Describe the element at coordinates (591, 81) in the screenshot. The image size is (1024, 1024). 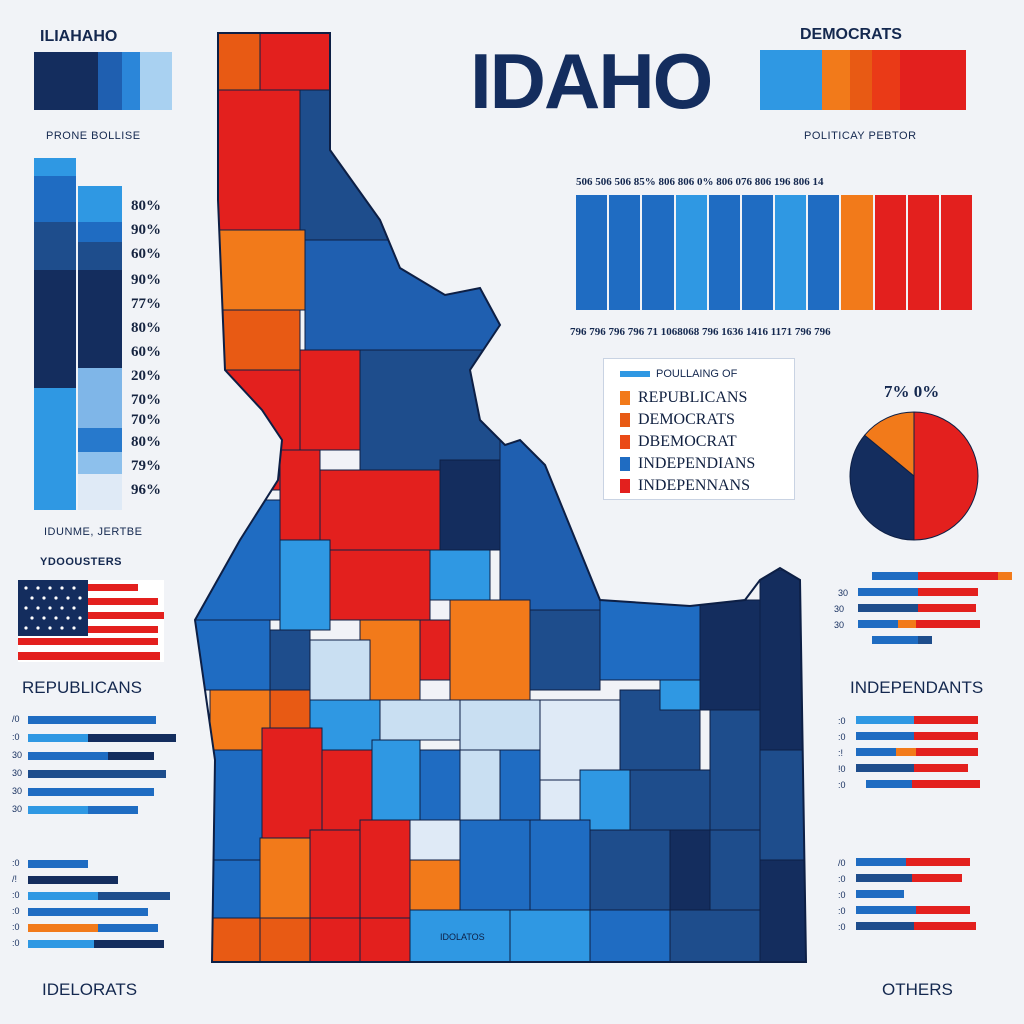
I see `page-title: IDAHO` at that location.